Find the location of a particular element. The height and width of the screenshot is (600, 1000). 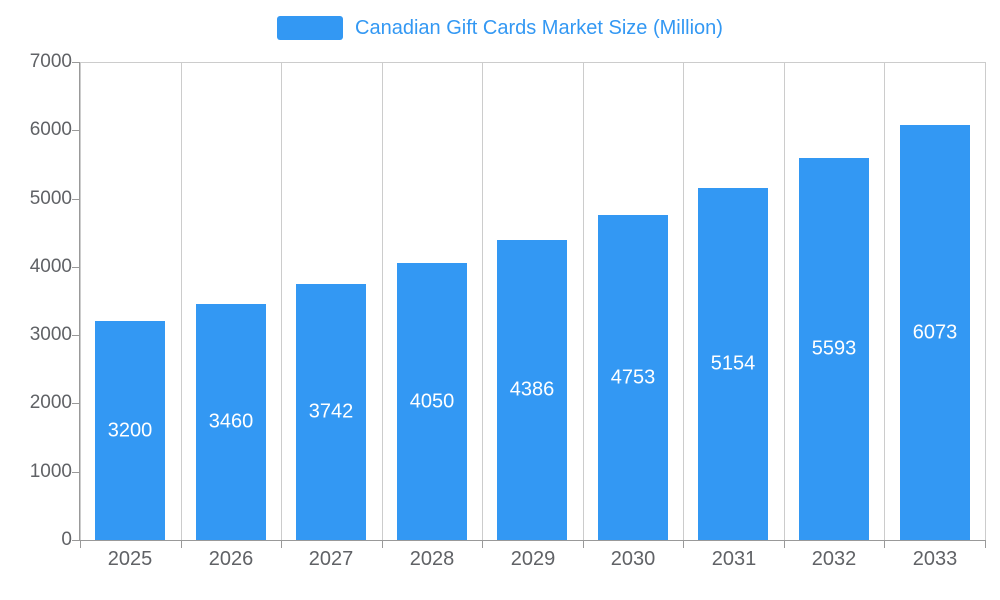

bar-value-label: 3742 is located at coordinates (331, 411).